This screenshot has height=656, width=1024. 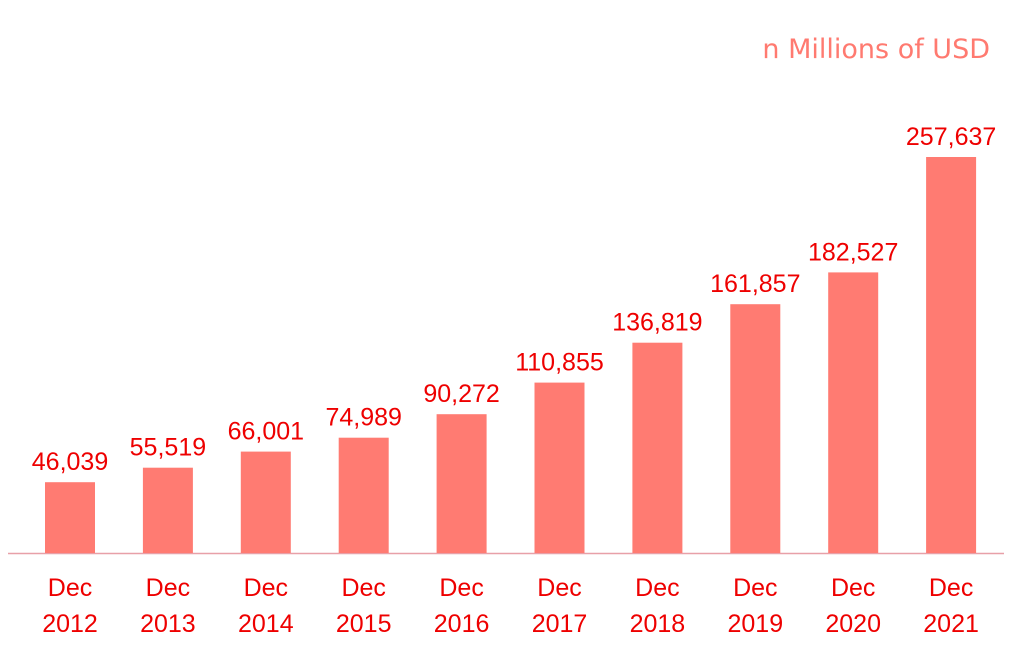 What do you see at coordinates (462, 624) in the screenshot?
I see `x-tick-label-year: 2016` at bounding box center [462, 624].